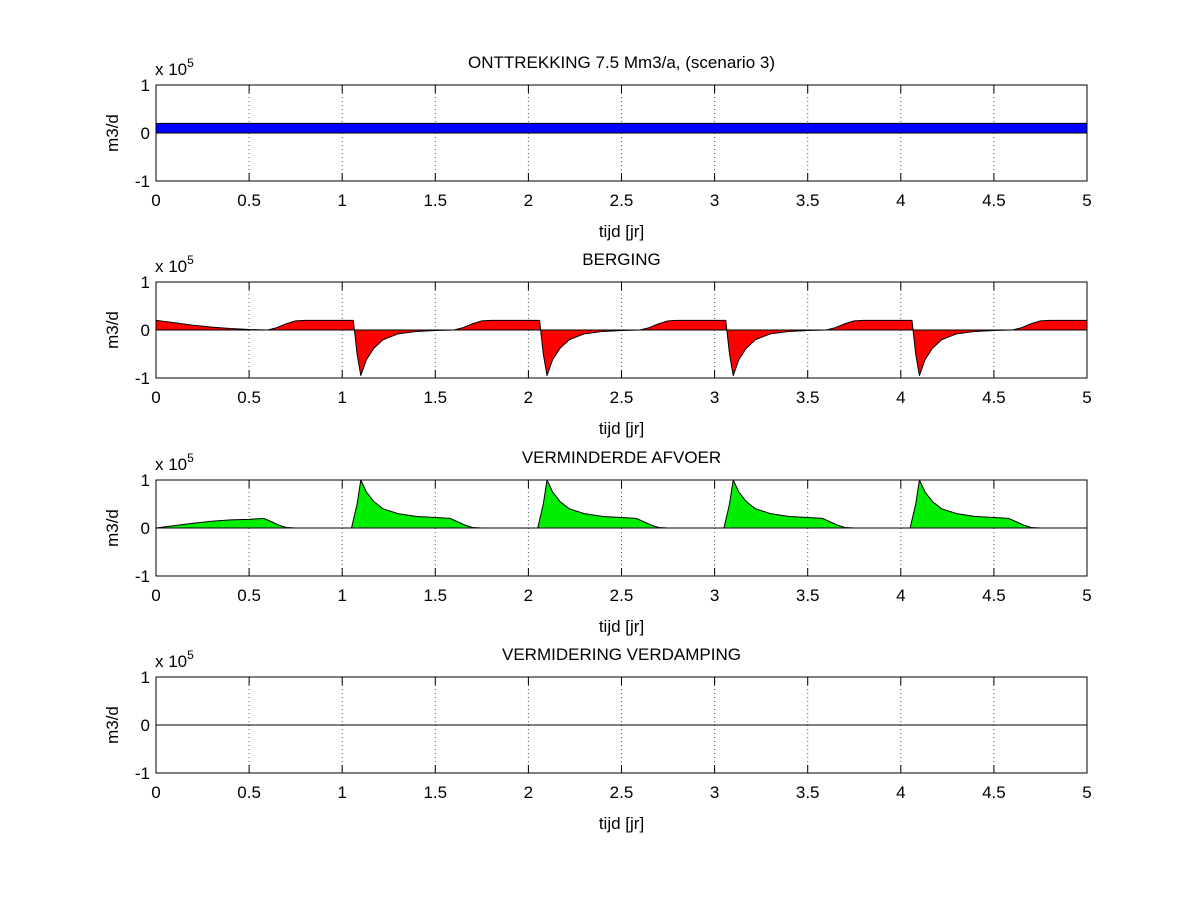  What do you see at coordinates (621, 457) in the screenshot?
I see `subplot-title: VERMINDERDE AFVOER` at bounding box center [621, 457].